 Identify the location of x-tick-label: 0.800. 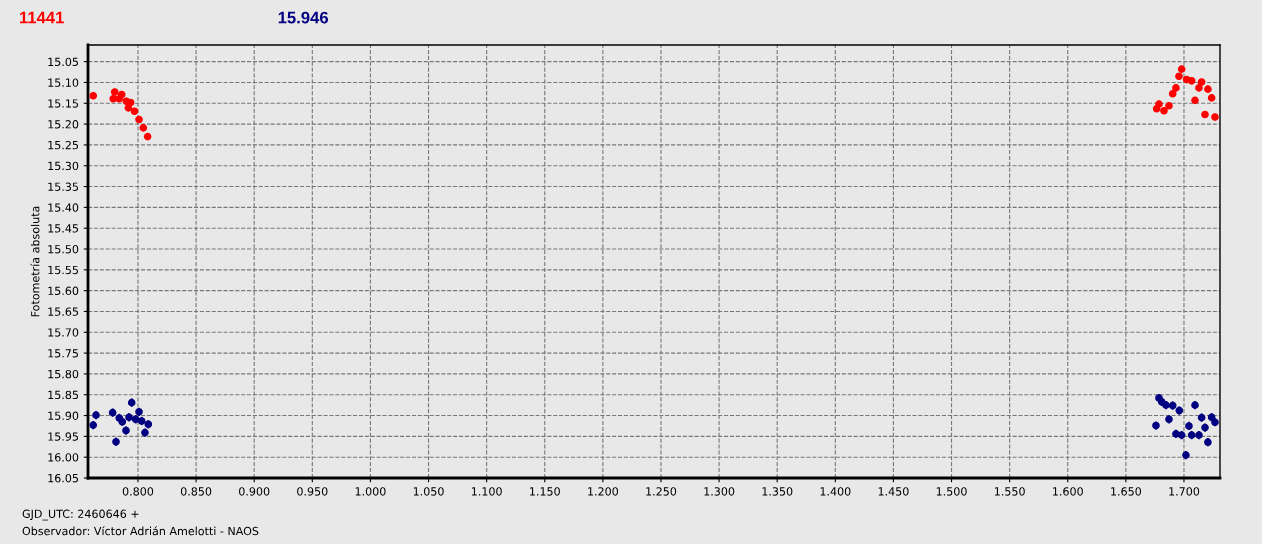
(138, 491).